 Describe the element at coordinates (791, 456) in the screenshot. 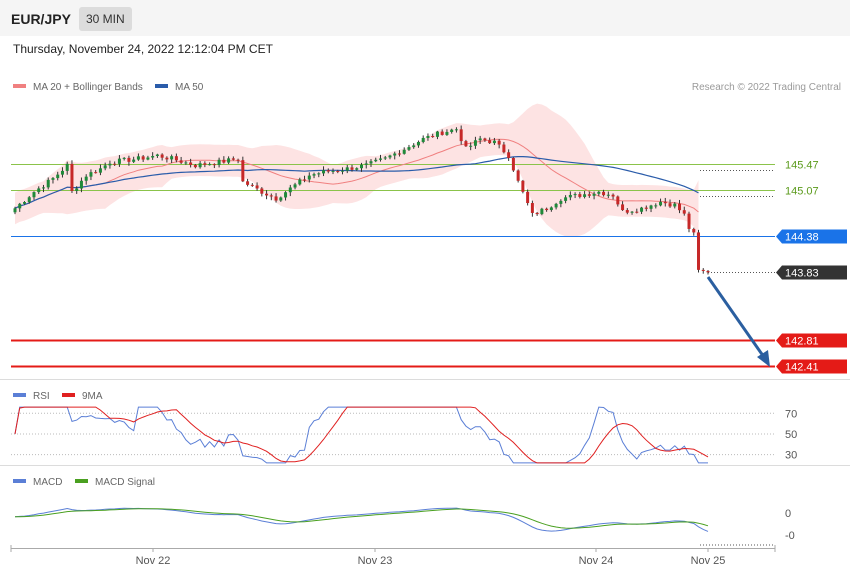

I see `rsi-tick-label: 30` at that location.